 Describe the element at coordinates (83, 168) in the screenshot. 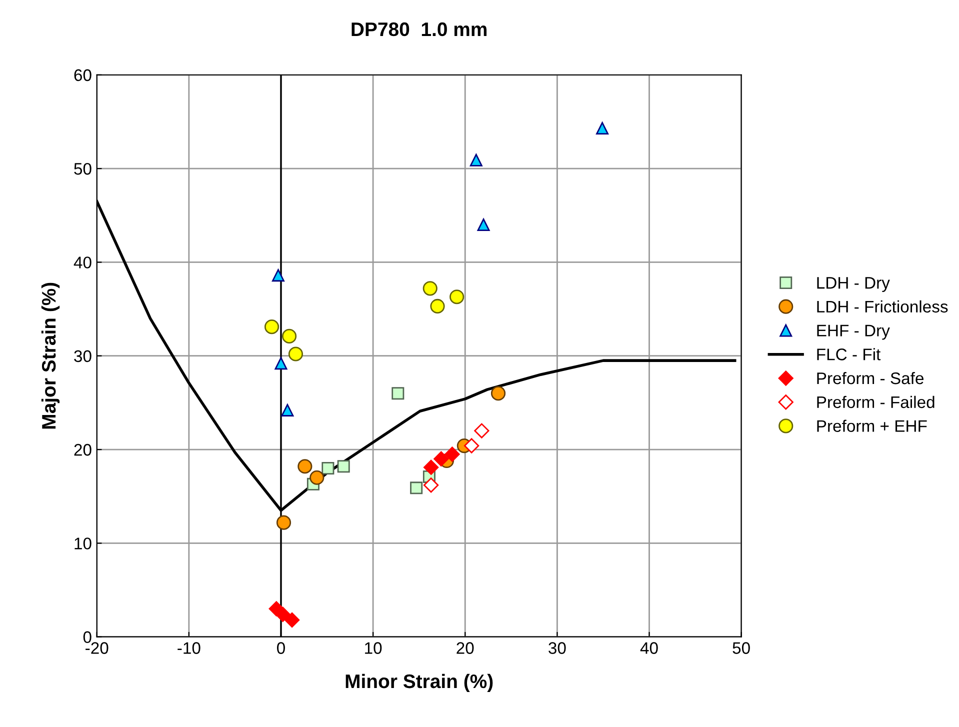

I see `y-tick-label: 50` at that location.